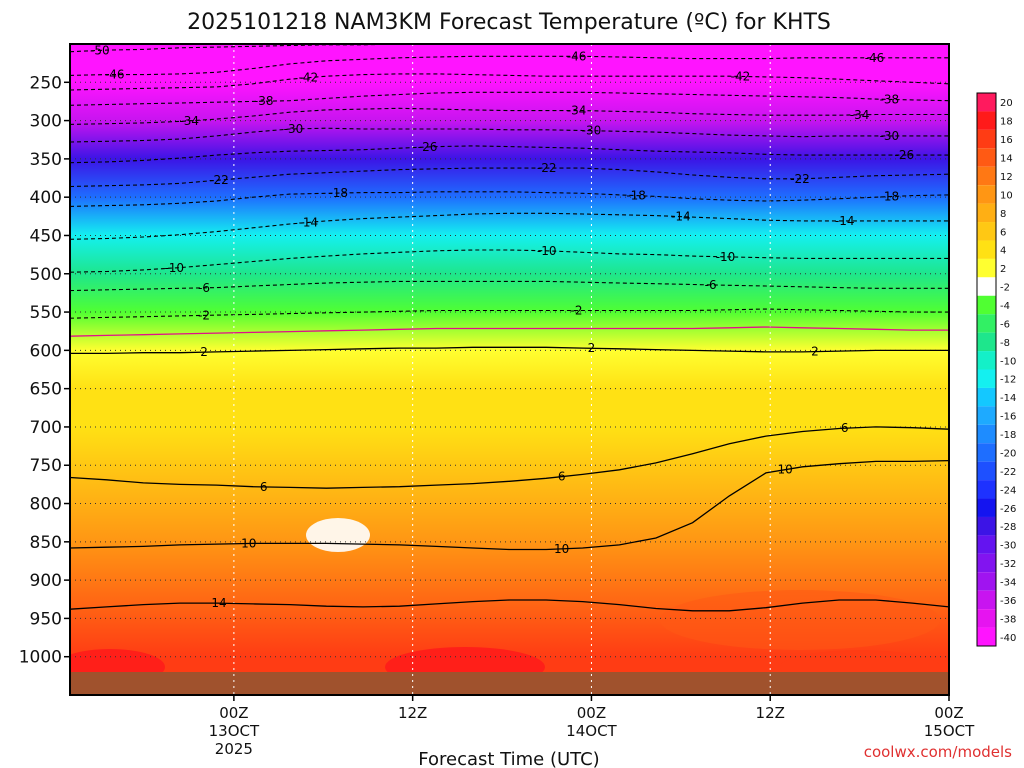  I want to click on colorbar-label-8: 8, so click(1003, 214).